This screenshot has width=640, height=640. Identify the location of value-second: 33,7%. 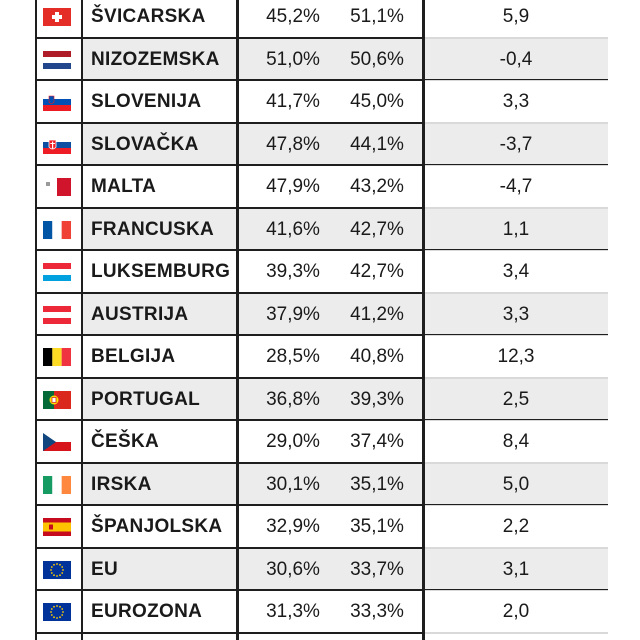
(377, 569).